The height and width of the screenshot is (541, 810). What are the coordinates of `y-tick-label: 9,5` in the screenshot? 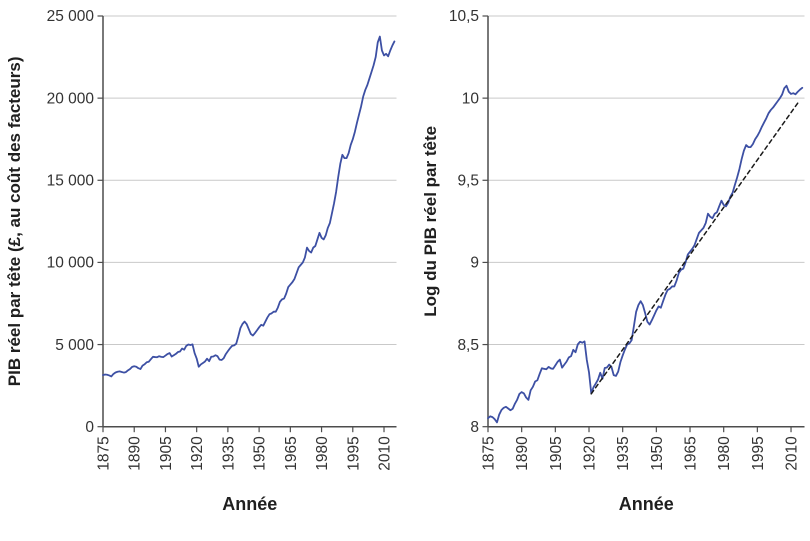 It's located at (468, 180).